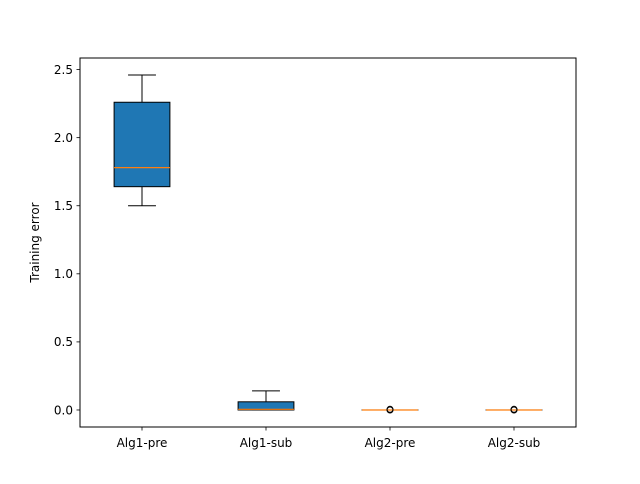 This screenshot has height=484, width=640. I want to click on box, so click(142, 144).